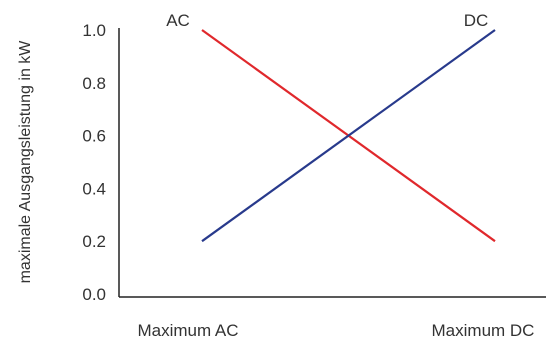 The height and width of the screenshot is (342, 549). I want to click on x-axis-categories: Maximum AC Maximum DC, so click(335, 330).